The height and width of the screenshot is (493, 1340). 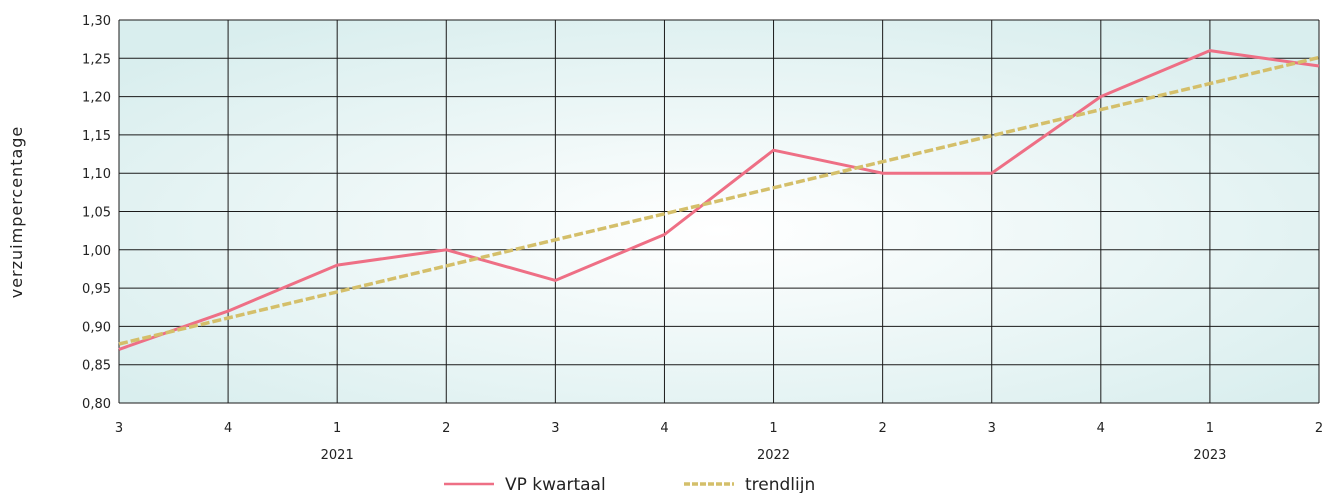 What do you see at coordinates (96, 289) in the screenshot?
I see `y-tick-label: 0,95` at bounding box center [96, 289].